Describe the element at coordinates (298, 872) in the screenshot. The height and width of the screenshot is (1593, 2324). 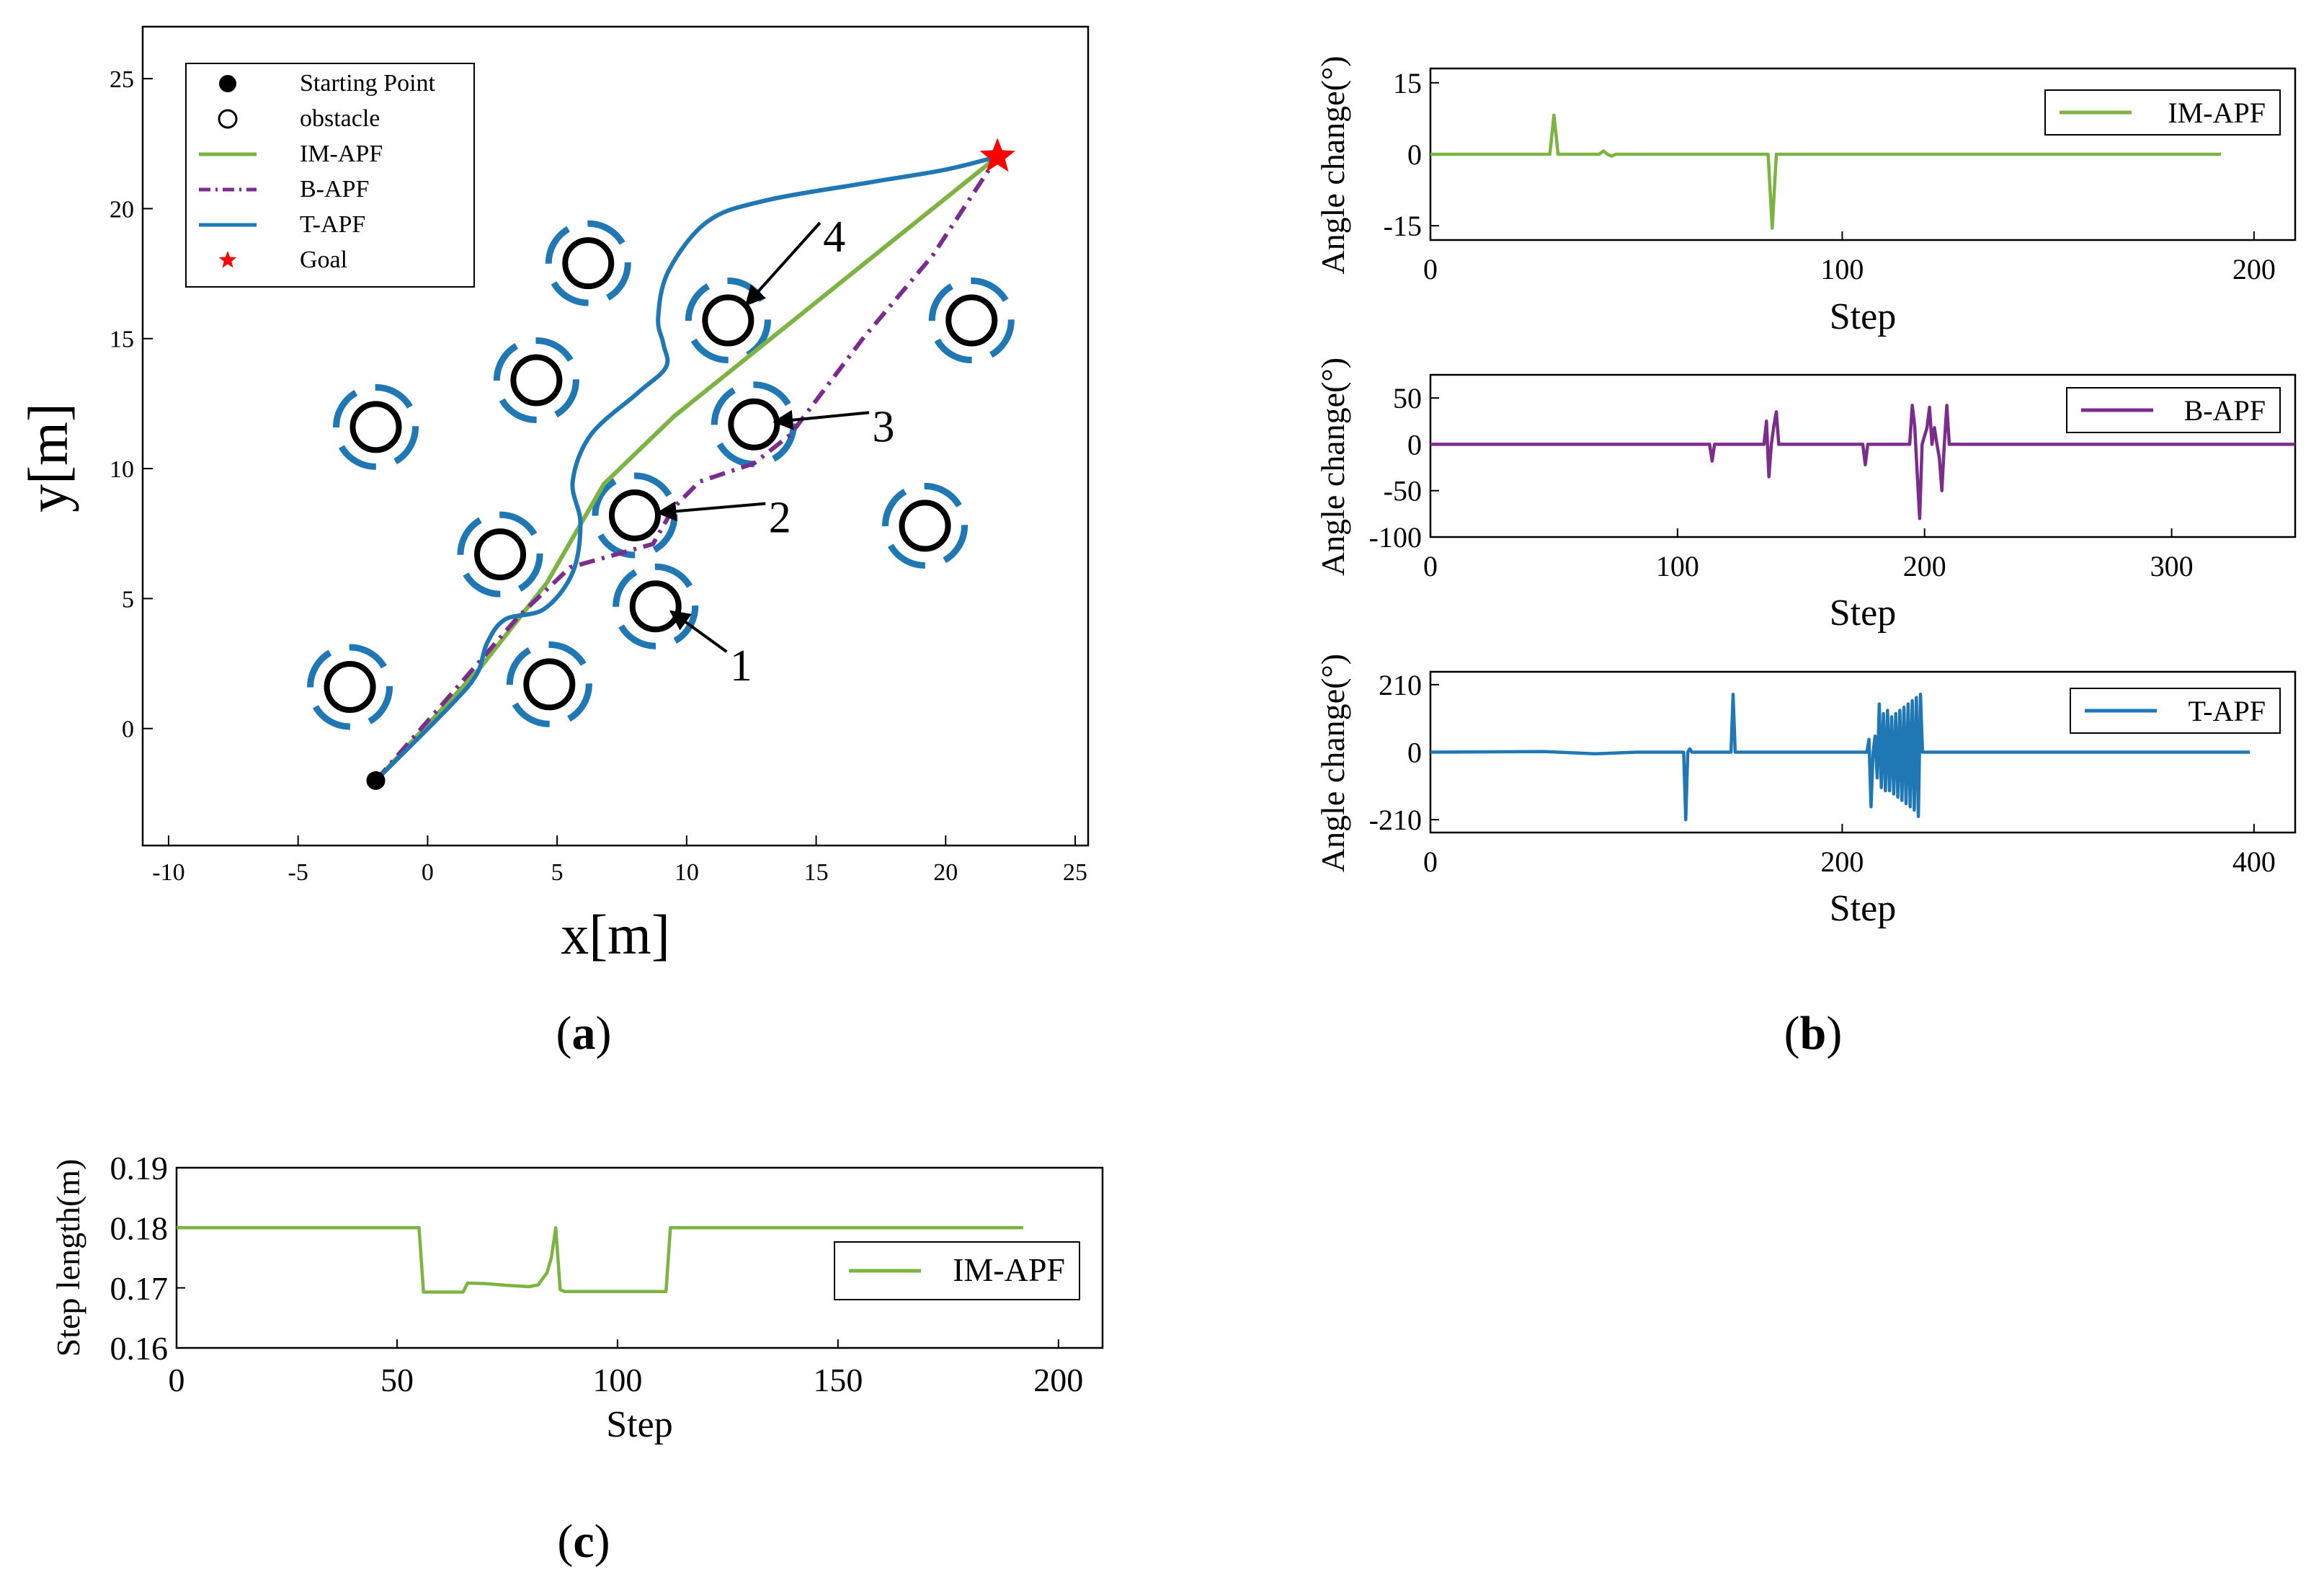
I see `x-tick-label: -5` at that location.